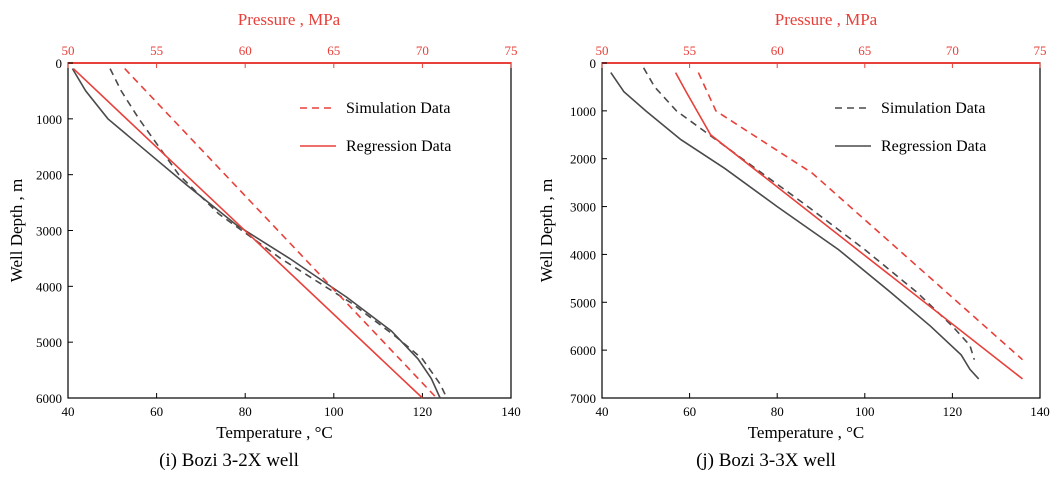  What do you see at coordinates (229, 460) in the screenshot?
I see `panel-caption: (i) Bozi 3-2X well` at bounding box center [229, 460].